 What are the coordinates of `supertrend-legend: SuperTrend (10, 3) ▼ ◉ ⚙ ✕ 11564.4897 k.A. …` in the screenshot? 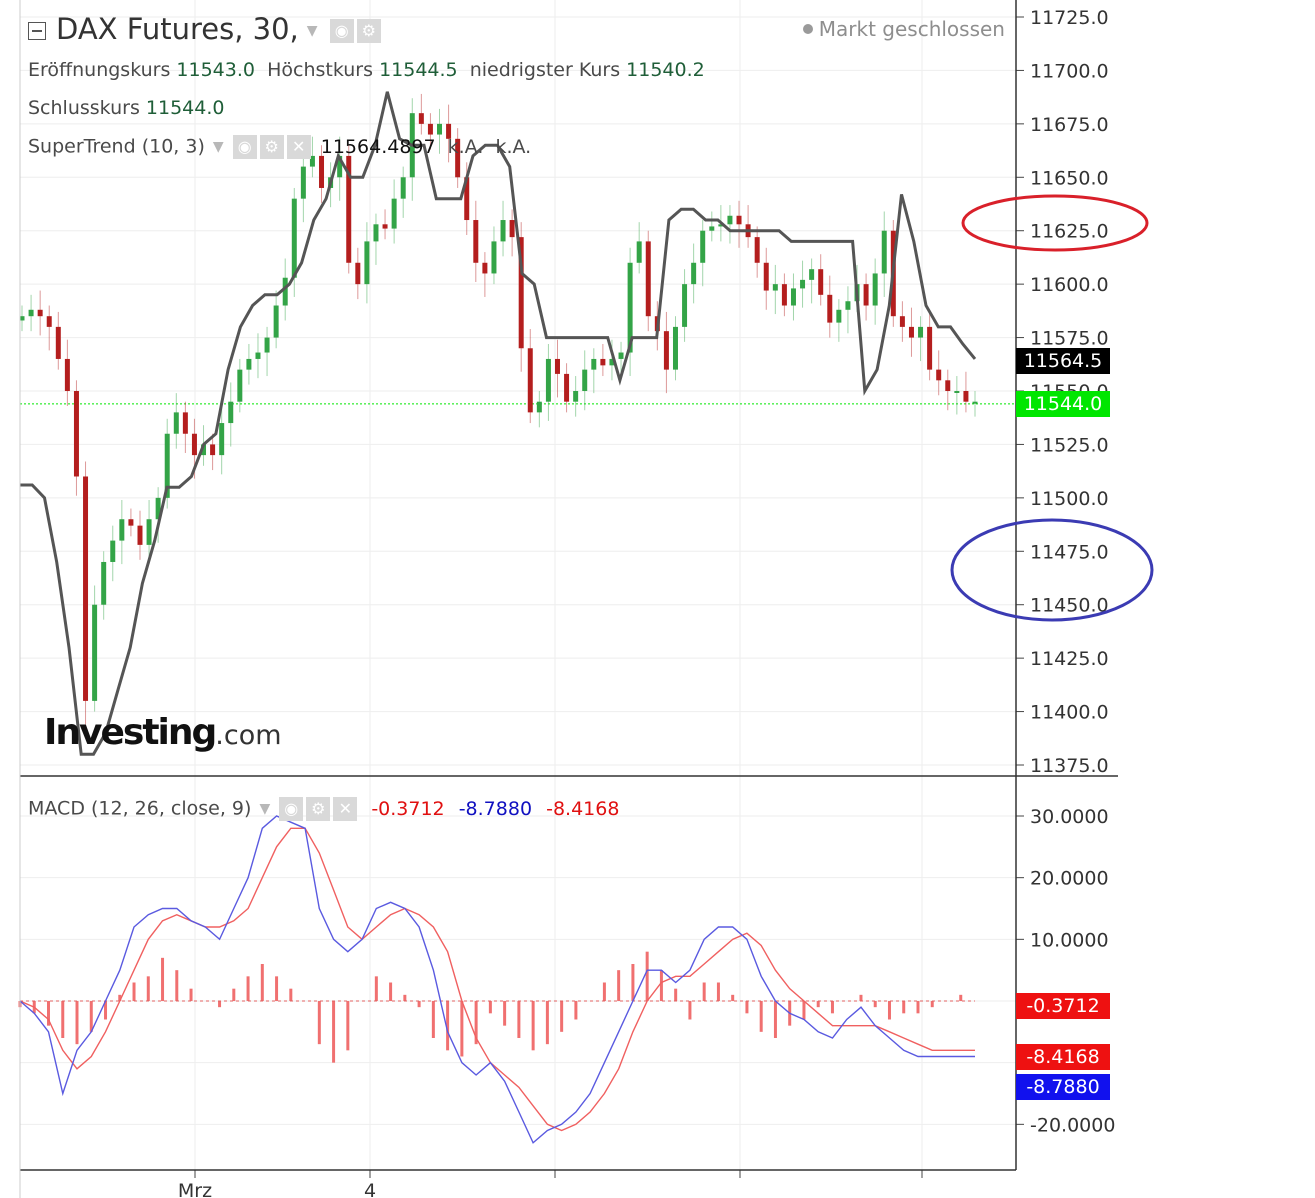 It's located at (279, 147).